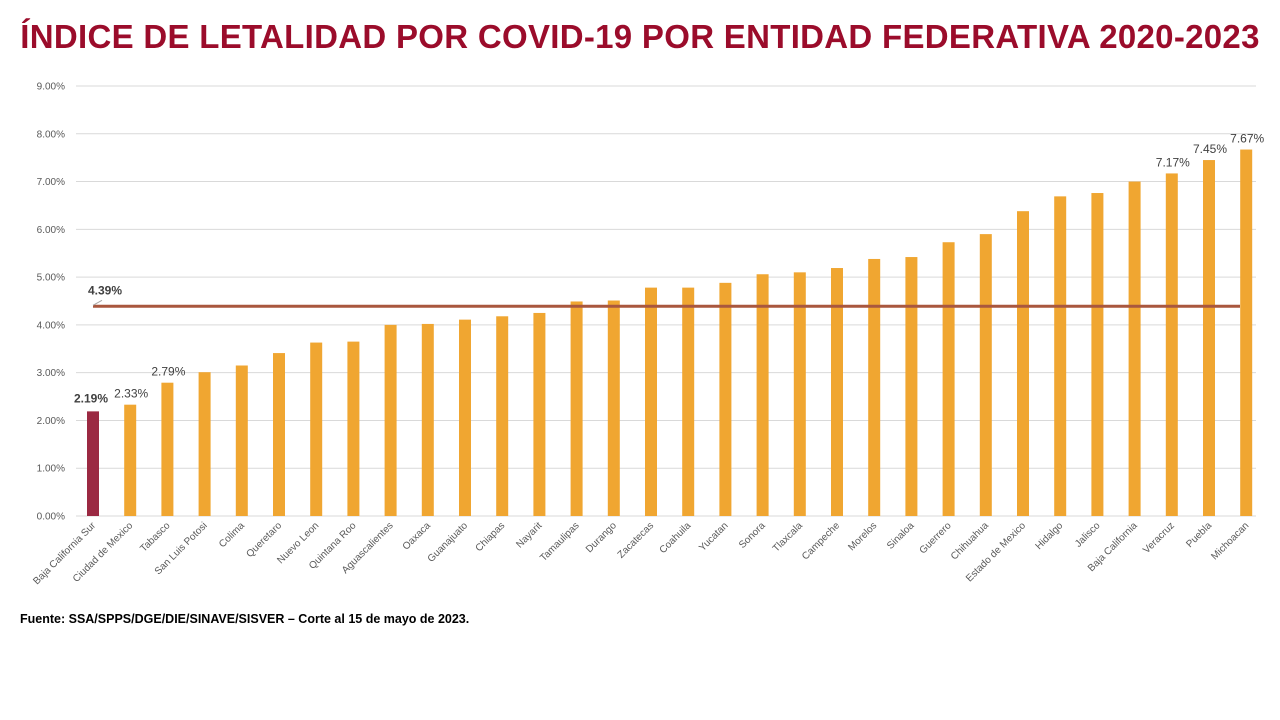 The width and height of the screenshot is (1280, 720). I want to click on x-tick-label: Queretaro, so click(265, 540).